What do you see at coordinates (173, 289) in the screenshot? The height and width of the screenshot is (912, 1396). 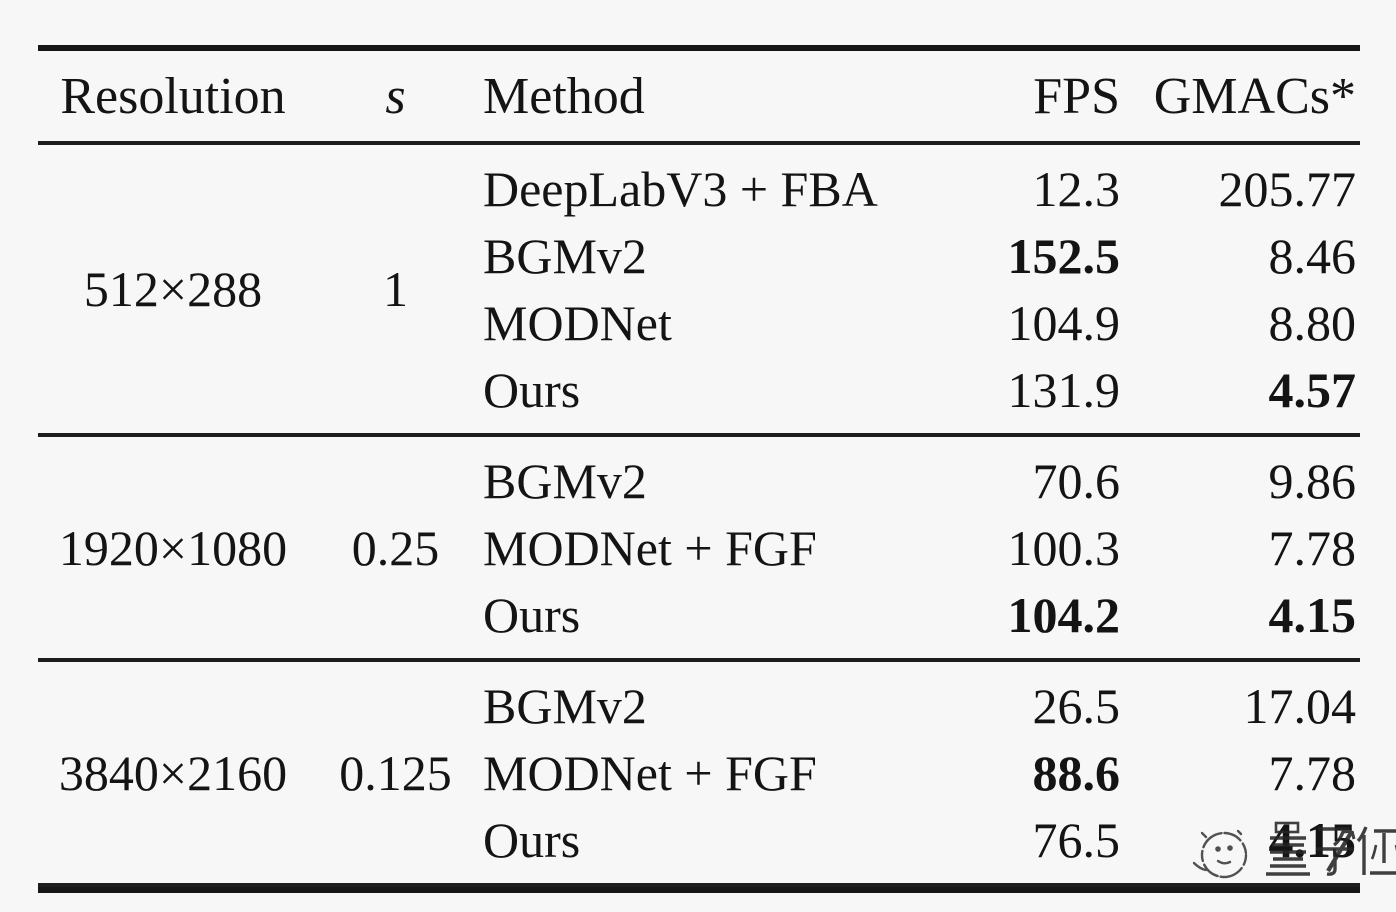 I see `resolution-cell: 512×288` at bounding box center [173, 289].